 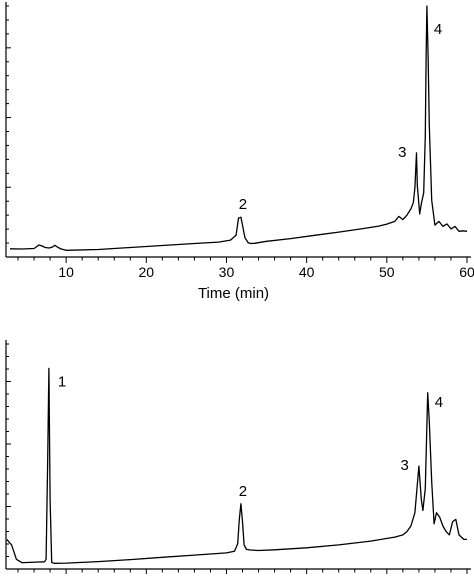 What do you see at coordinates (387, 272) in the screenshot?
I see `x-tick-label: 50` at bounding box center [387, 272].